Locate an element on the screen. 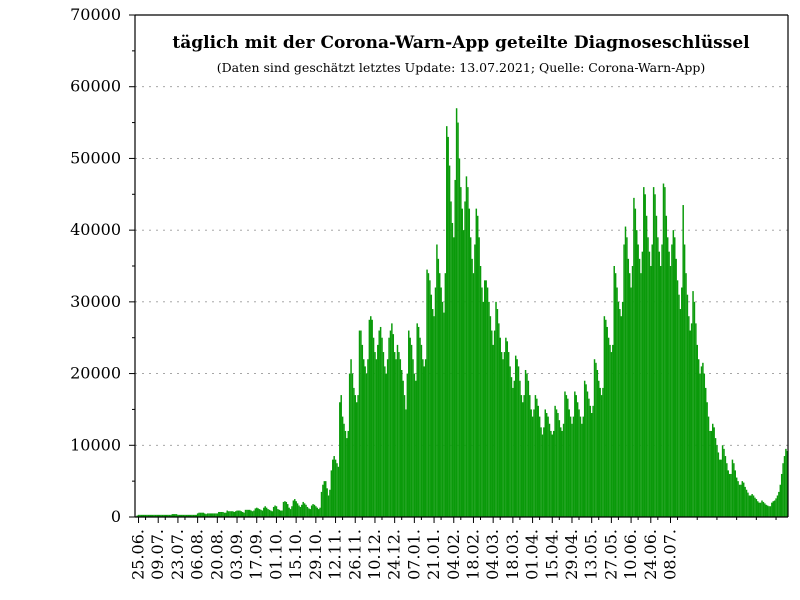  x-tick-label: 15.10. is located at coordinates (295, 554).